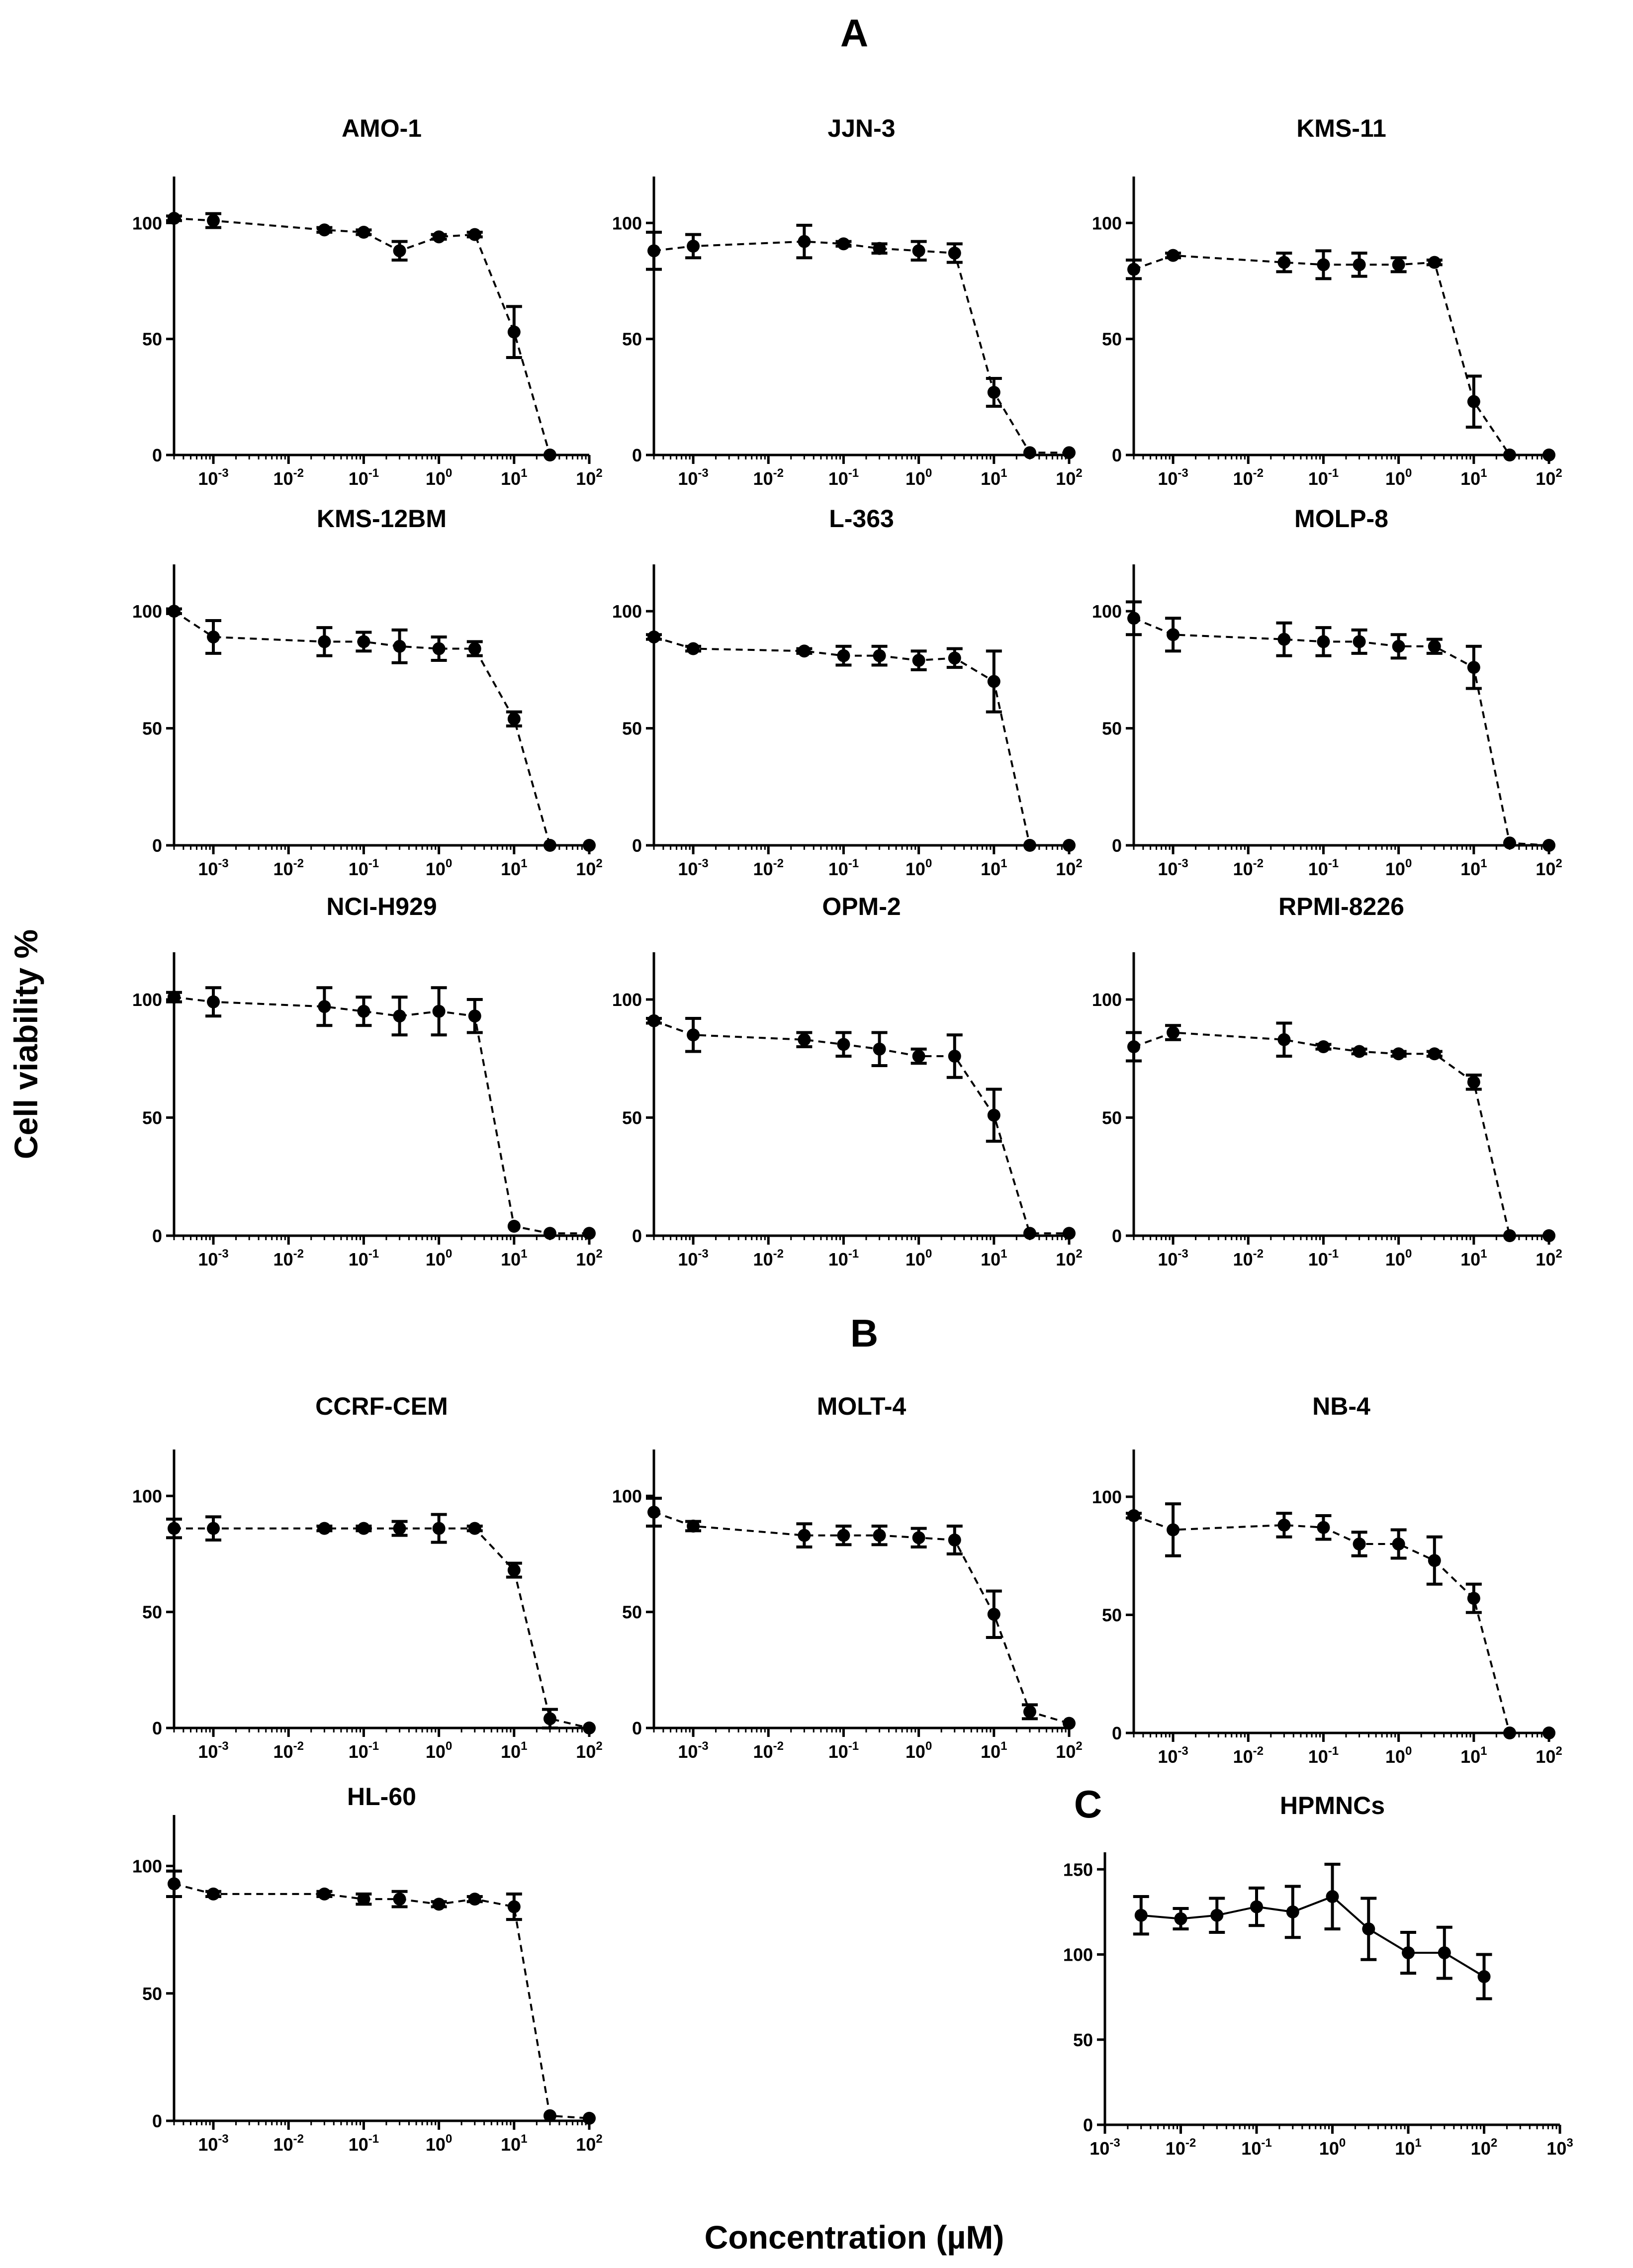 The height and width of the screenshot is (2268, 1633). What do you see at coordinates (1078, 1870) in the screenshot?
I see `y-tick-label: 150` at bounding box center [1078, 1870].